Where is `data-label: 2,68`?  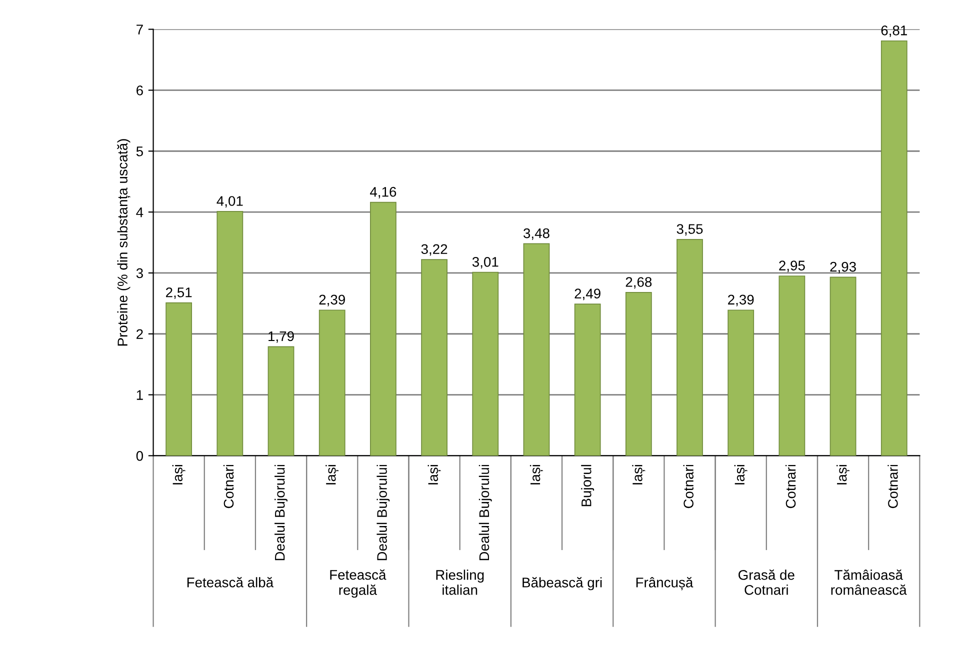
data-label: 2,68 is located at coordinates (639, 283).